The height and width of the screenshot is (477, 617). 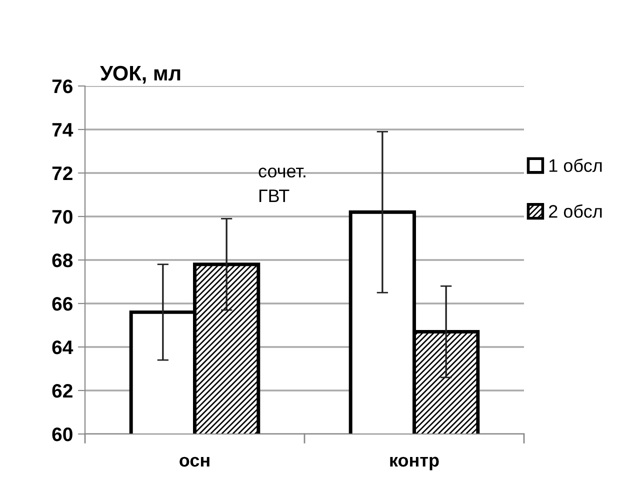 I want to click on x-tick-label: контр, so click(x=414, y=463).